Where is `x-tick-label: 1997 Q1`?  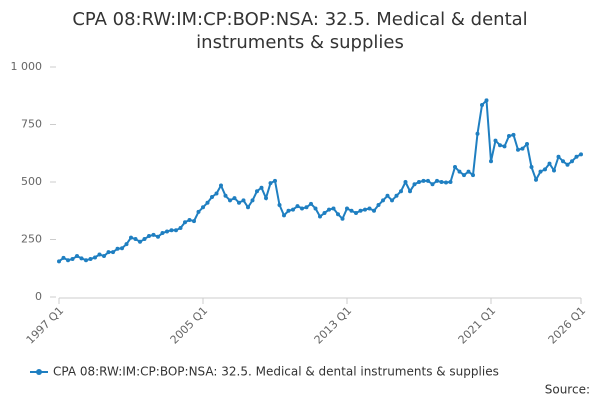
x-tick-label: 1997 Q1 is located at coordinates (45, 325).